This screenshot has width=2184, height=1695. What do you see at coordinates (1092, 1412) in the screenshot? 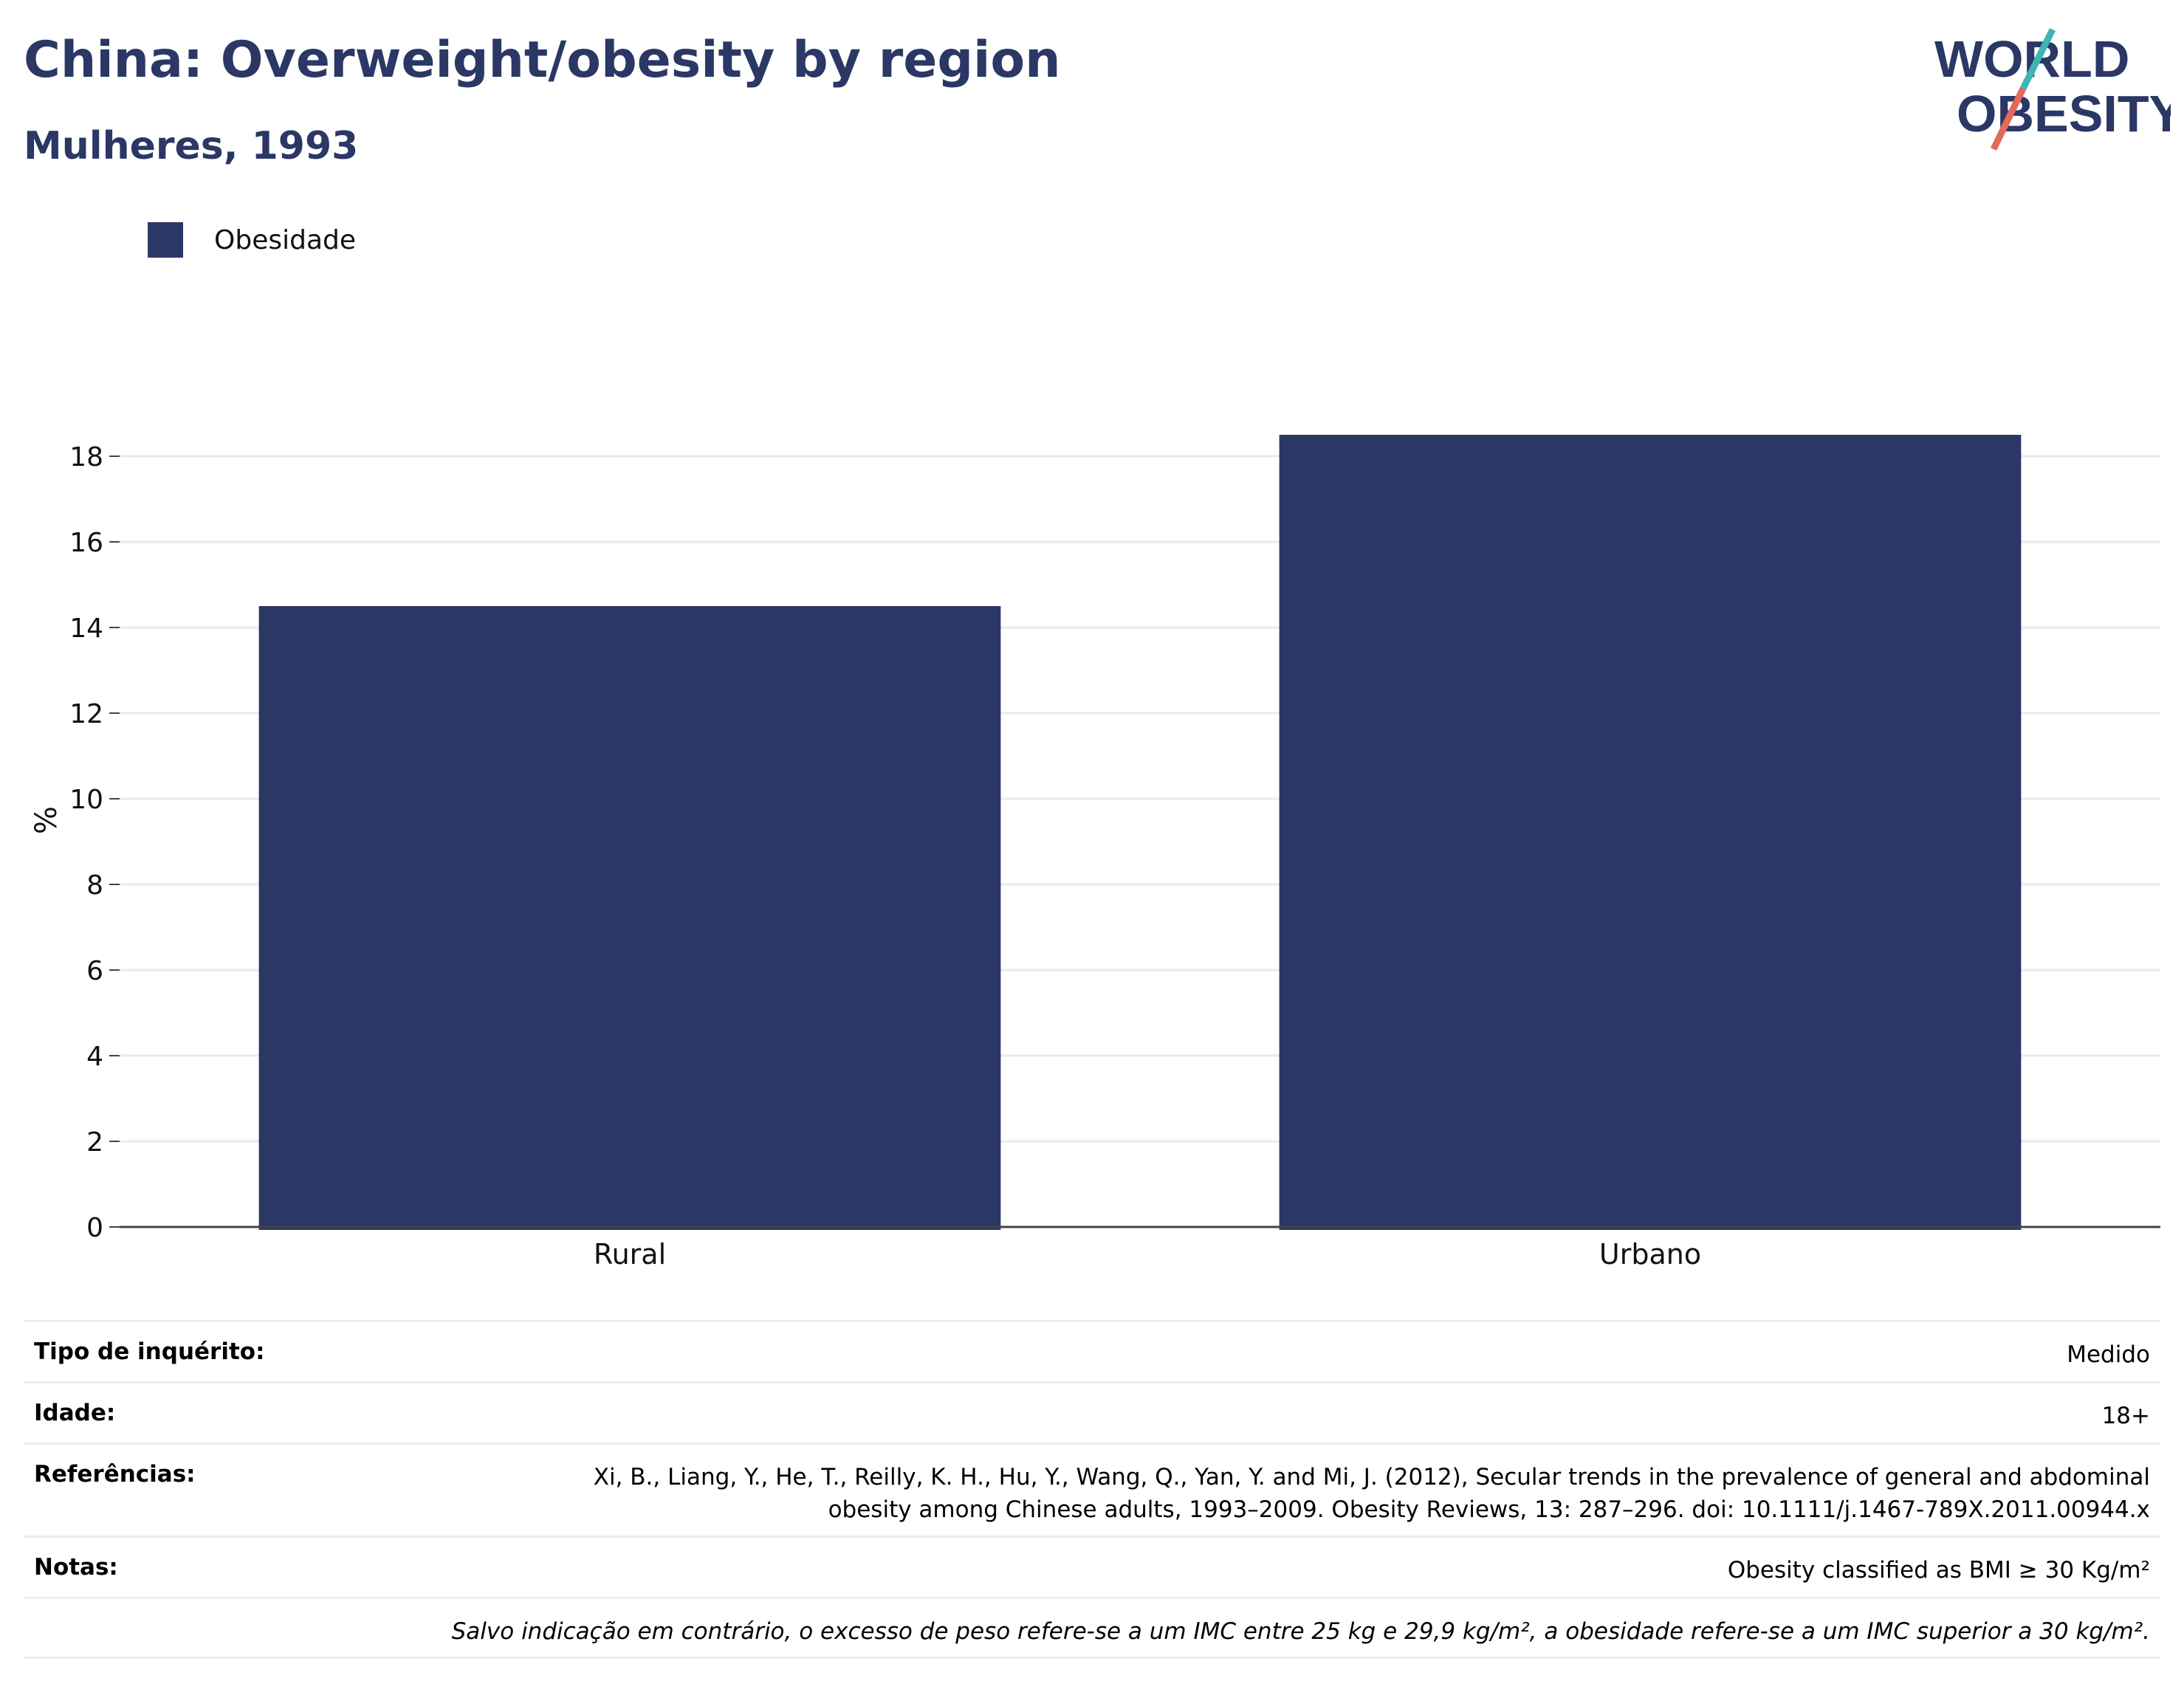
I see `age-row: Idade: 18+` at bounding box center [1092, 1412].